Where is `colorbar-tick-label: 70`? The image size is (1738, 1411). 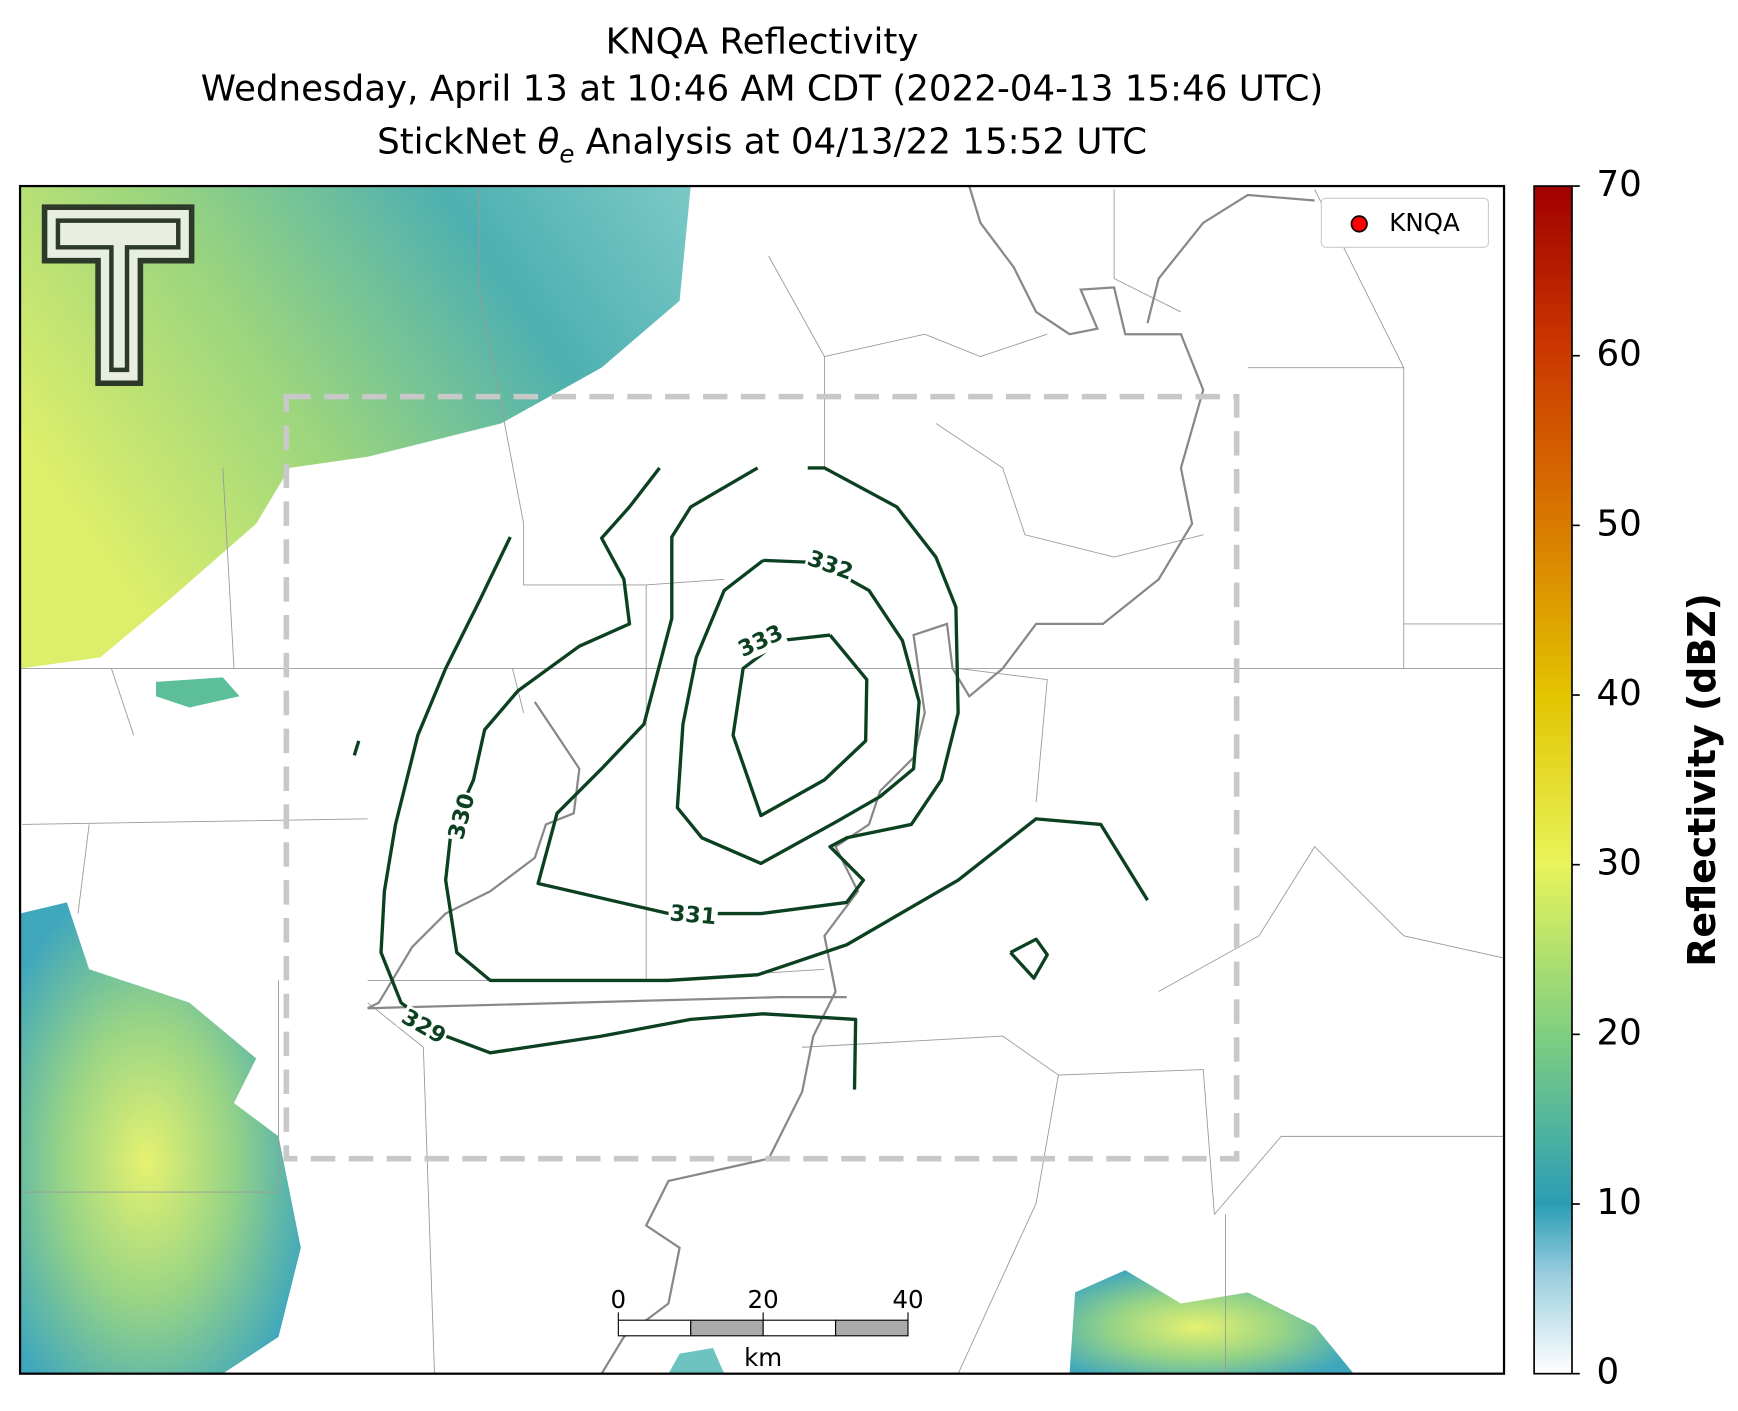 colorbar-tick-label: 70 is located at coordinates (1619, 184).